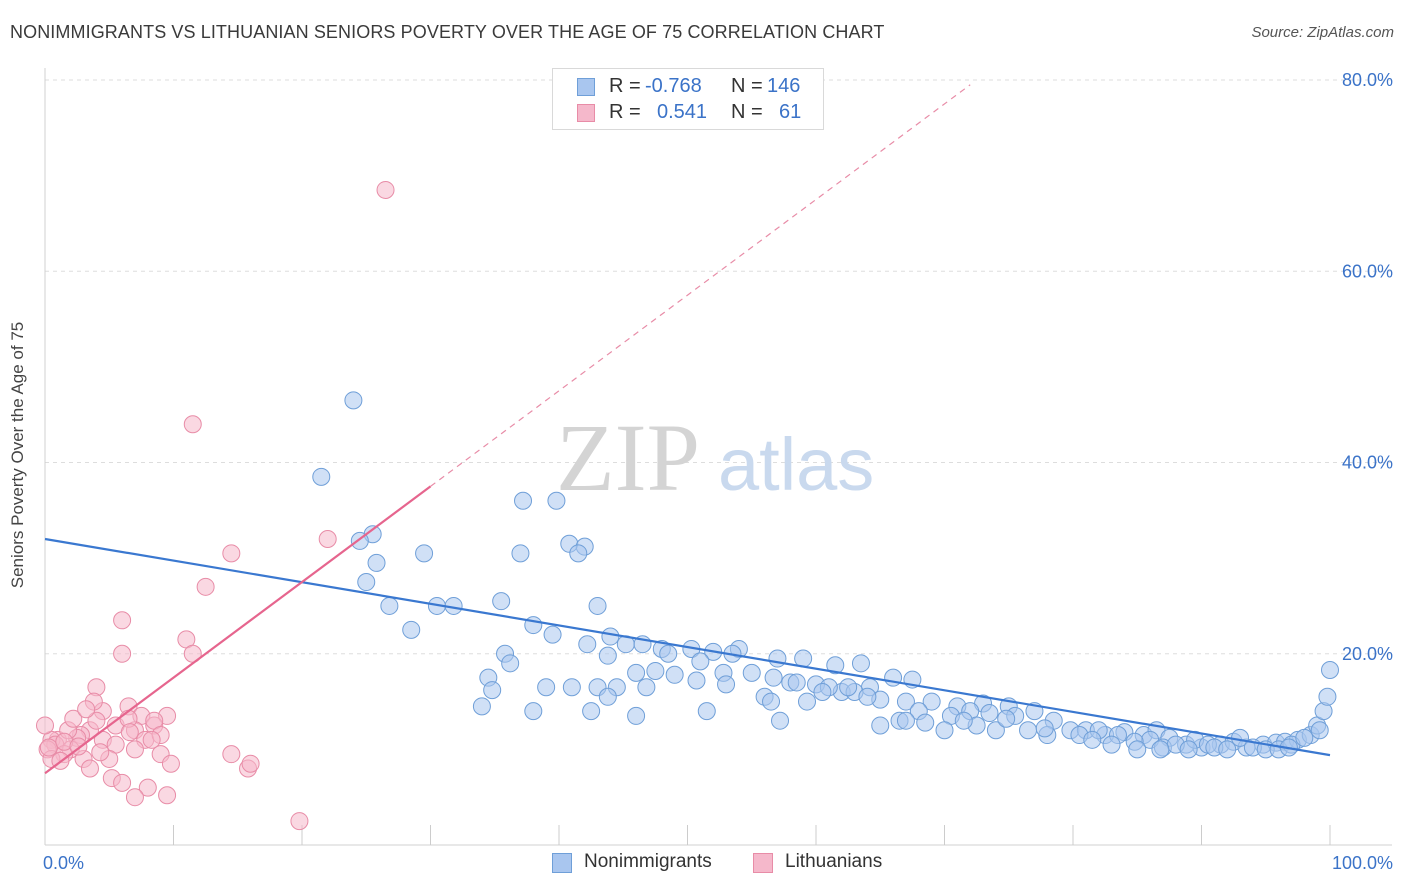 The width and height of the screenshot is (1406, 892). I want to click on lithuanians-trend-line, so click(238, 630).